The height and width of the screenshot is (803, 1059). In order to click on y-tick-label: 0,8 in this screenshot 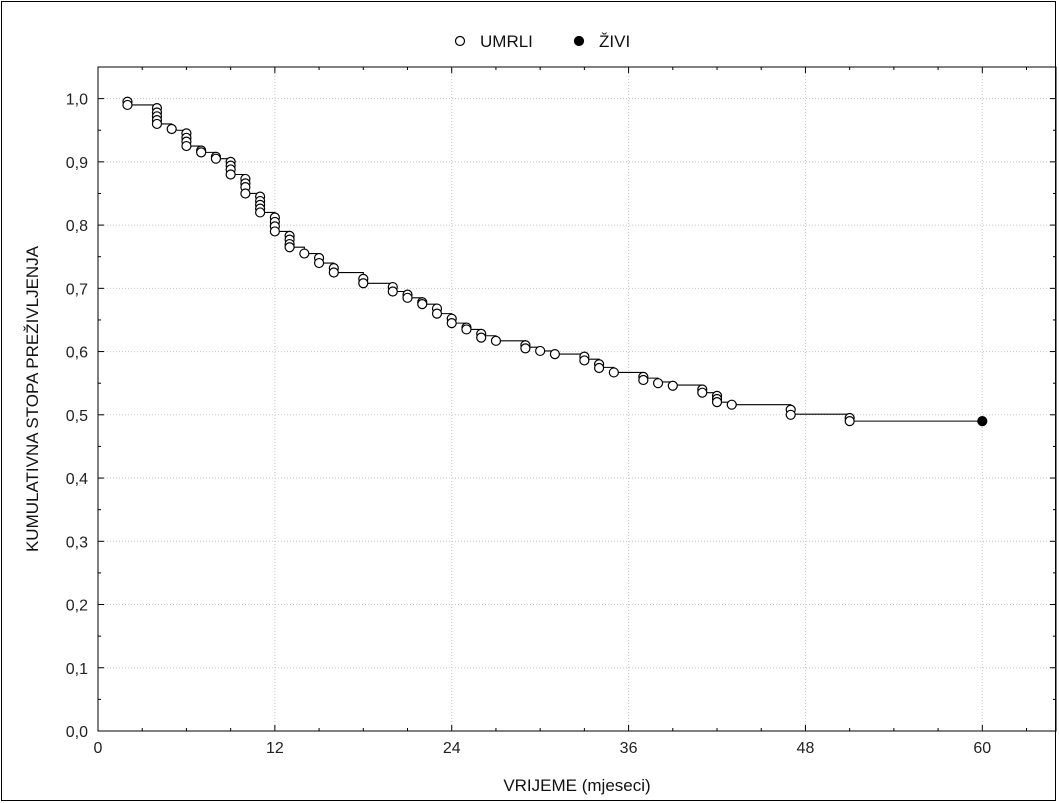, I will do `click(77, 226)`.